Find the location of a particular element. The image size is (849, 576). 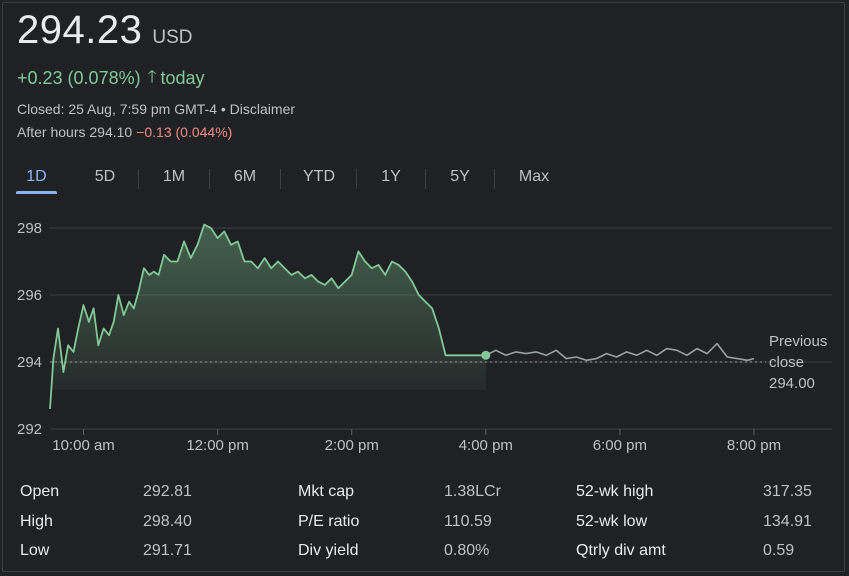

after-hours-change: −0.13 (0.044%) is located at coordinates (184, 132).